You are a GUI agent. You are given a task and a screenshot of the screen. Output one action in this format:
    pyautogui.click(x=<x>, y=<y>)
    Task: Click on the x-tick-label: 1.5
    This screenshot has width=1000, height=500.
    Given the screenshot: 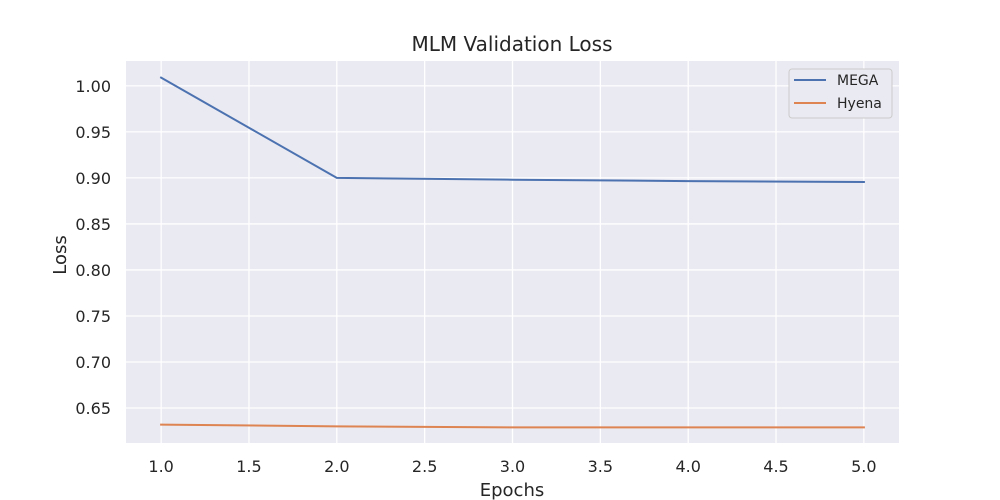 What is the action you would take?
    pyautogui.click(x=248, y=466)
    